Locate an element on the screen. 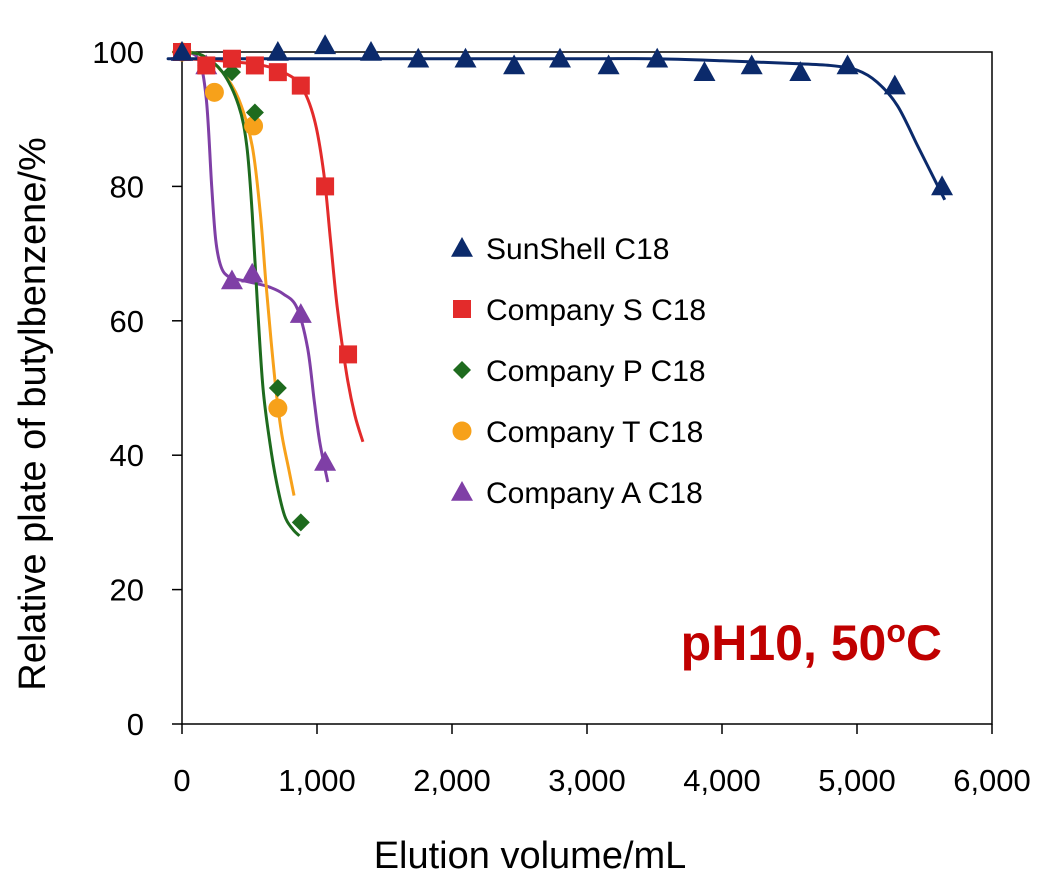 The height and width of the screenshot is (883, 1037). fit-line-company-t-c18 is located at coordinates (238, 273).